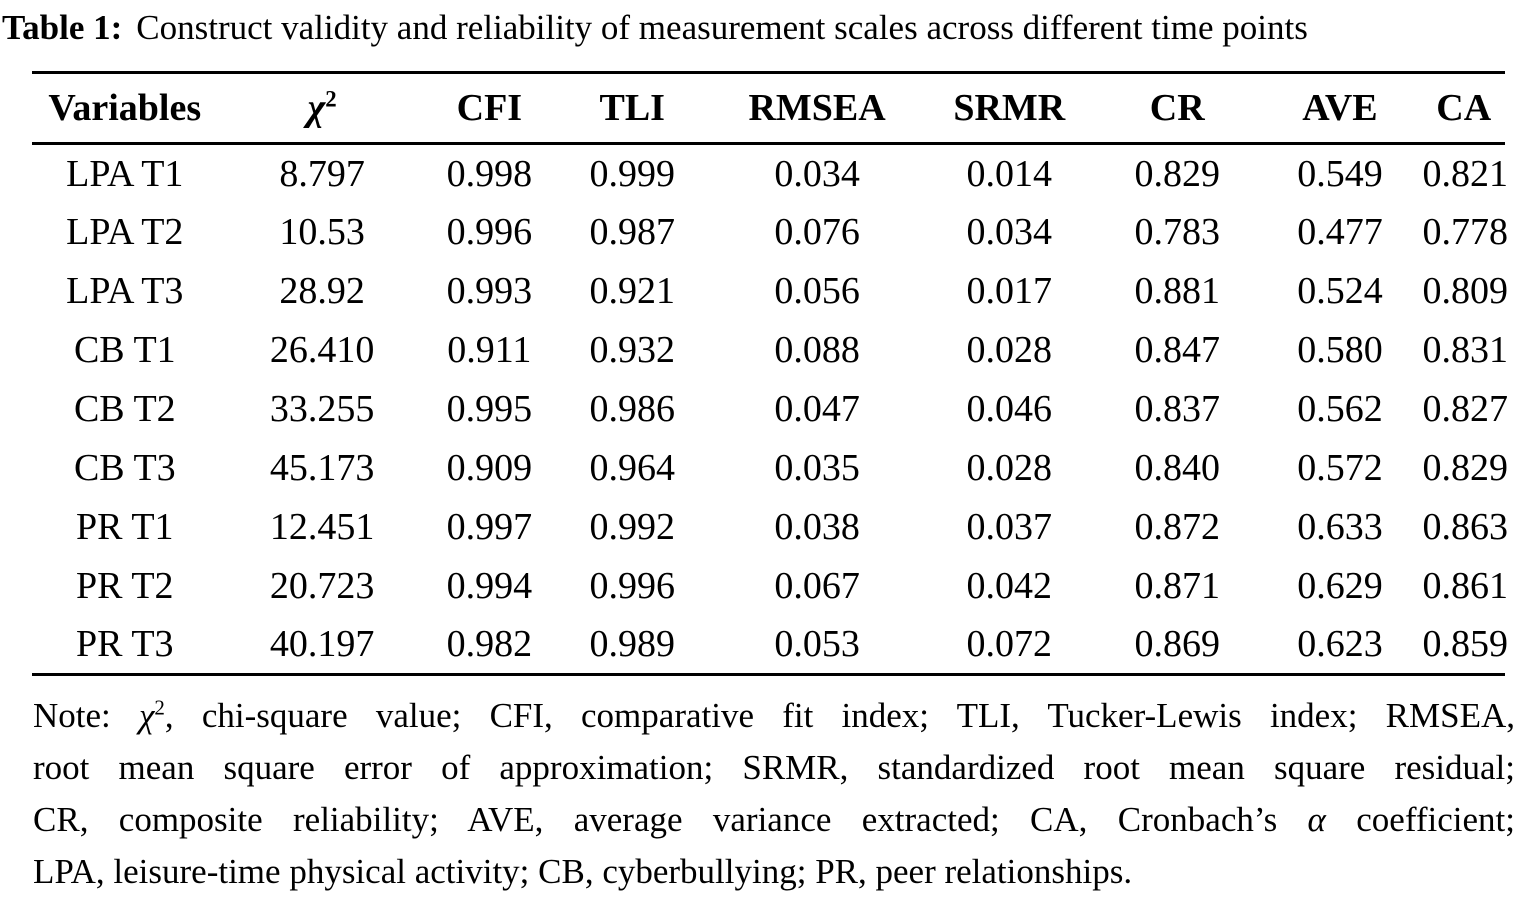 The image size is (1535, 917). I want to click on table-cell: 0.881, so click(1177, 291).